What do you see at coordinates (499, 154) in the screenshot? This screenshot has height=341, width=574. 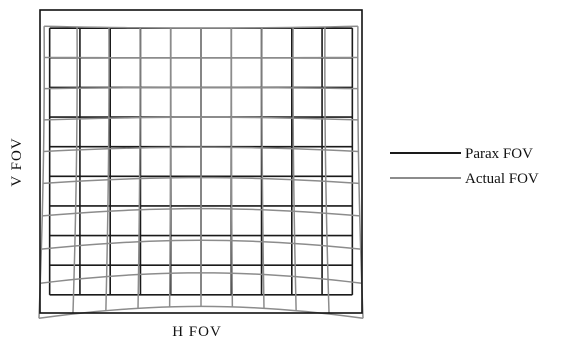 I see `legend-label-parax: Parax FOV` at bounding box center [499, 154].